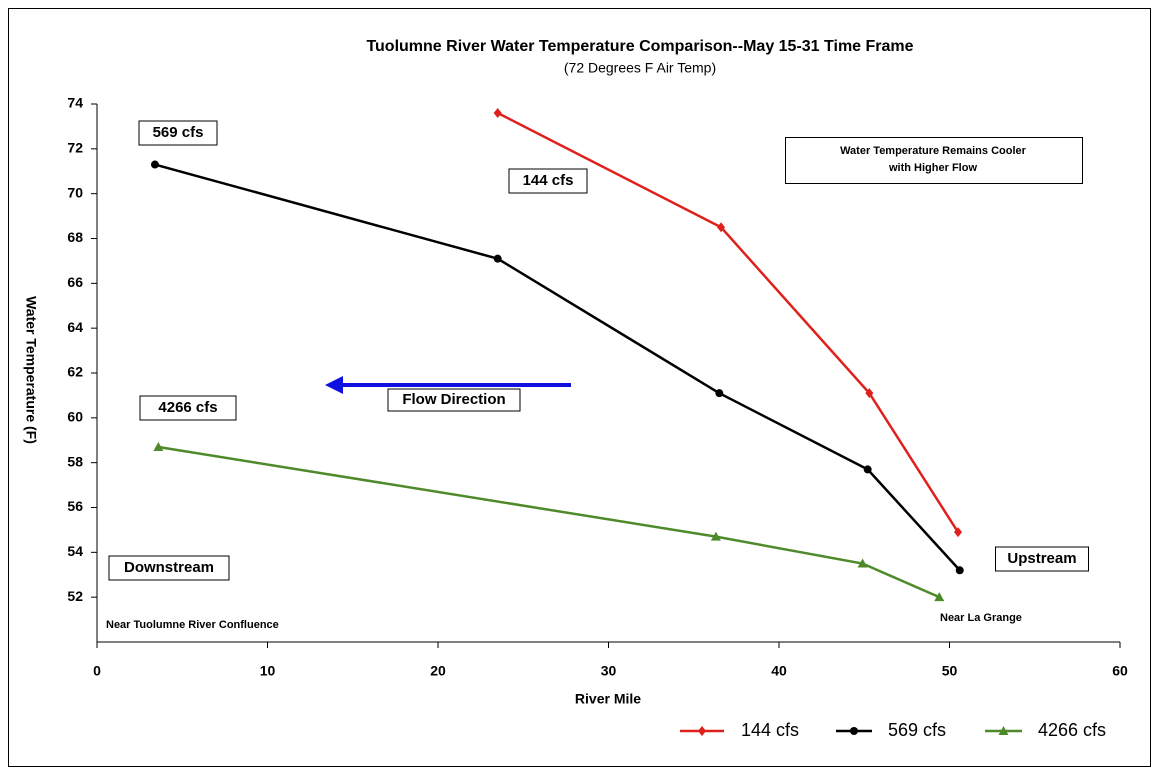 Image resolution: width=1159 pixels, height=775 pixels. Describe the element at coordinates (75, 282) in the screenshot. I see `y-tick-label: 66` at that location.